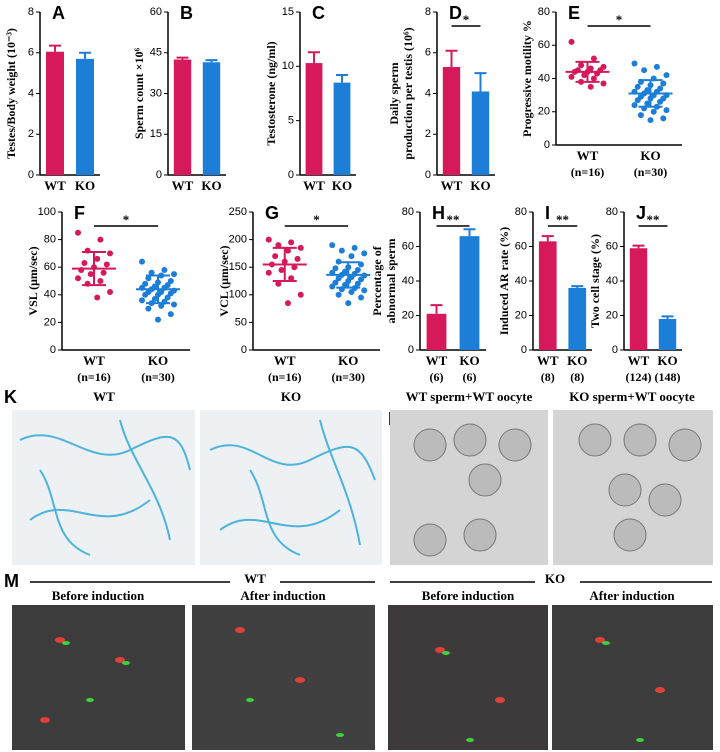 The image size is (720, 752). Describe the element at coordinates (291, 121) in the screenshot. I see `y-tick-label: 5` at that location.